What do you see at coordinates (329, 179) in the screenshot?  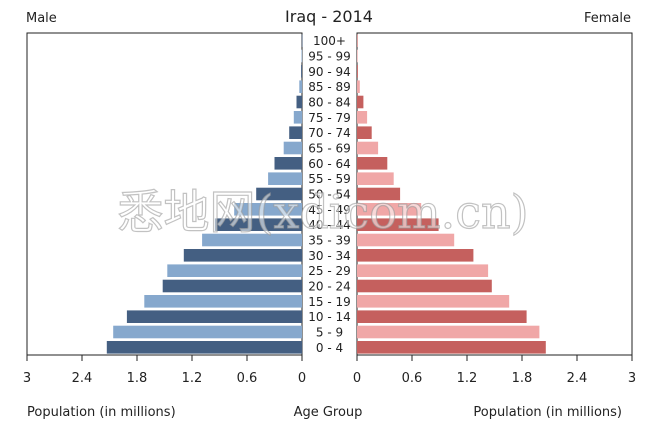 I see `age-group-label: 55 - 59` at bounding box center [329, 179].